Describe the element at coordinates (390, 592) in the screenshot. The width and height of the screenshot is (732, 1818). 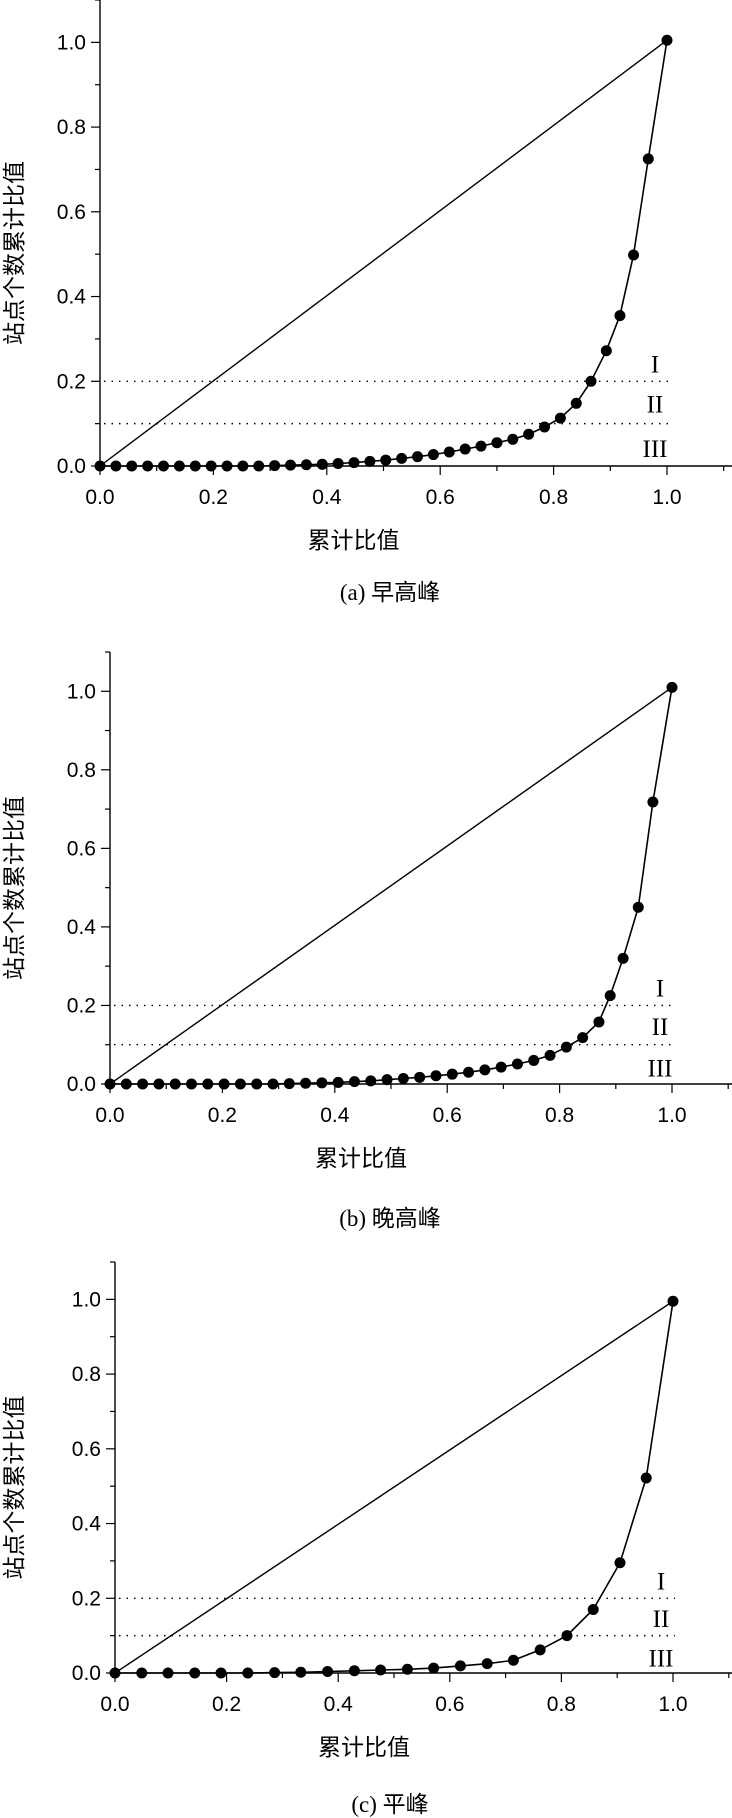
I see `panel-caption: (a) 早高峰` at that location.